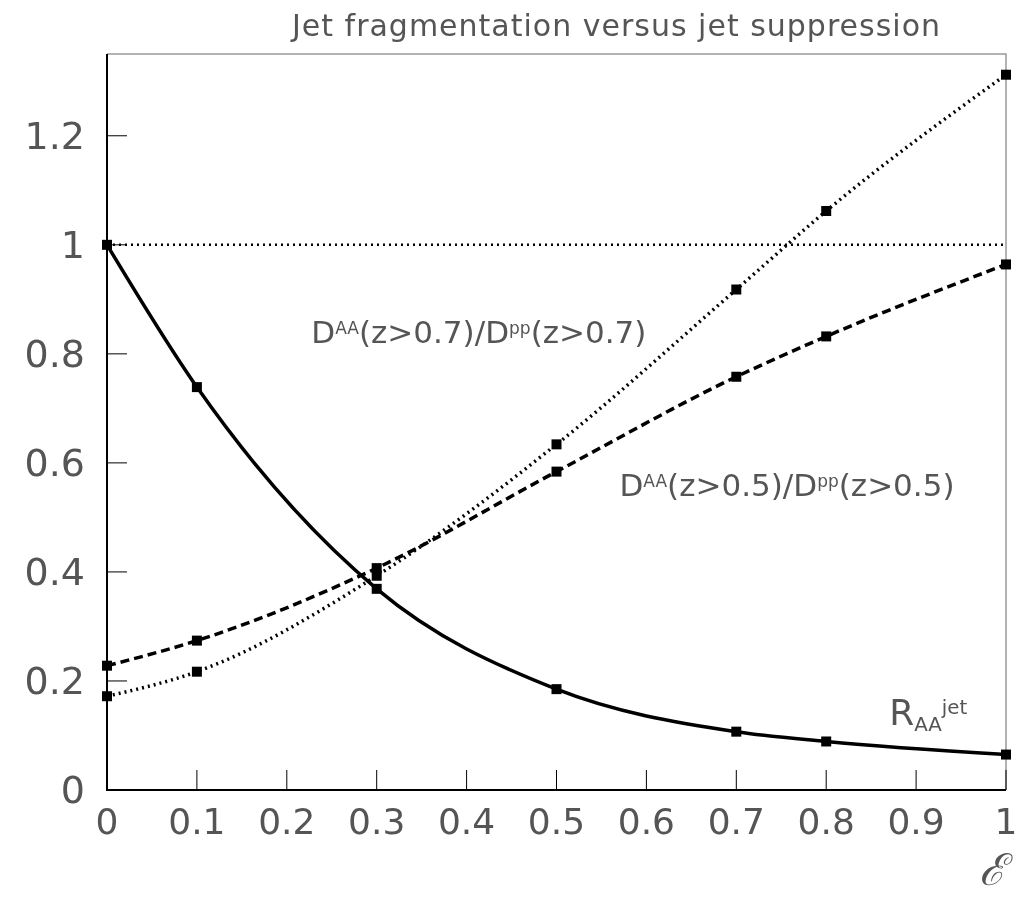 The height and width of the screenshot is (903, 1027). I want to click on x-tick-label: 1, so click(1006, 821).